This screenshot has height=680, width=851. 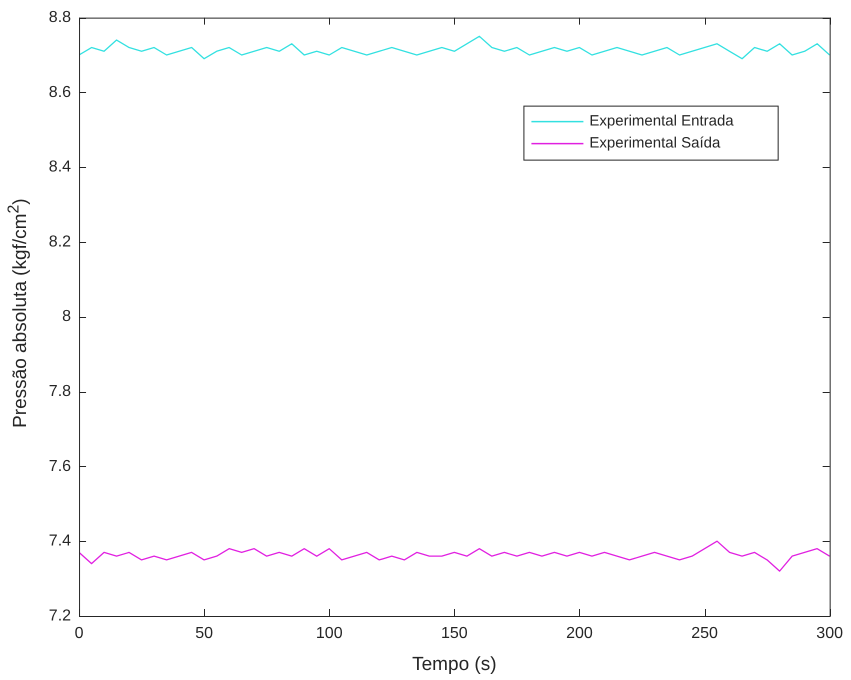 I want to click on y-tick-label: 7.2, so click(x=60, y=615).